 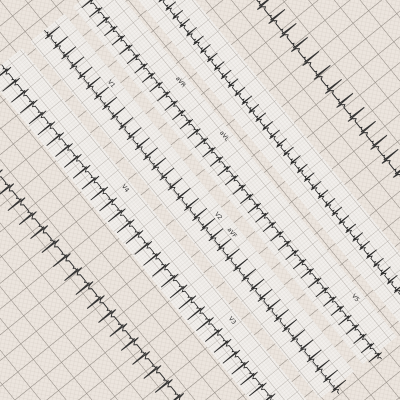 I want to click on lead-label: V5, so click(x=355, y=298).